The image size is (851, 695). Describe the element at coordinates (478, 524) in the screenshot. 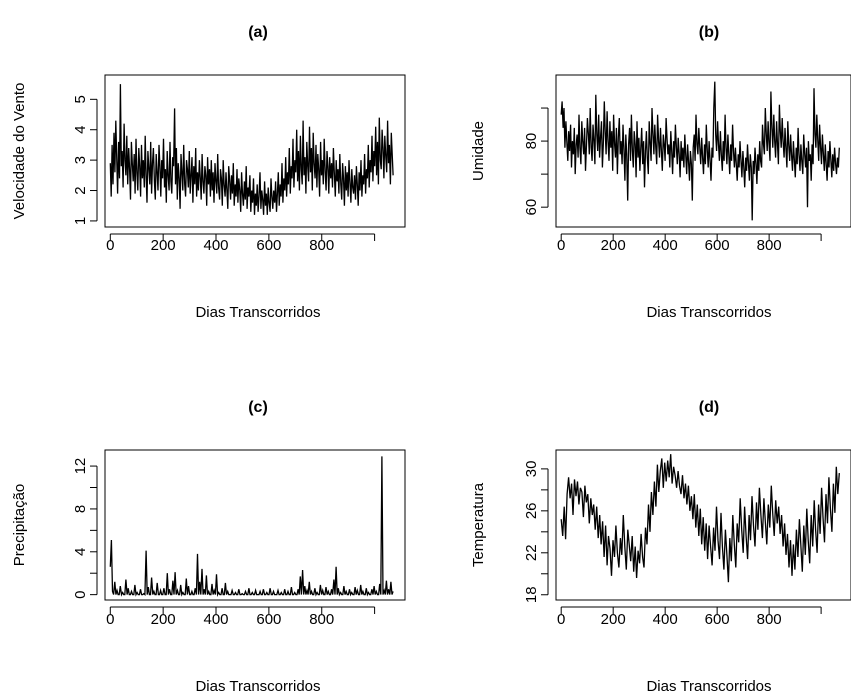

I see `y-axis-label: Temperatura` at that location.